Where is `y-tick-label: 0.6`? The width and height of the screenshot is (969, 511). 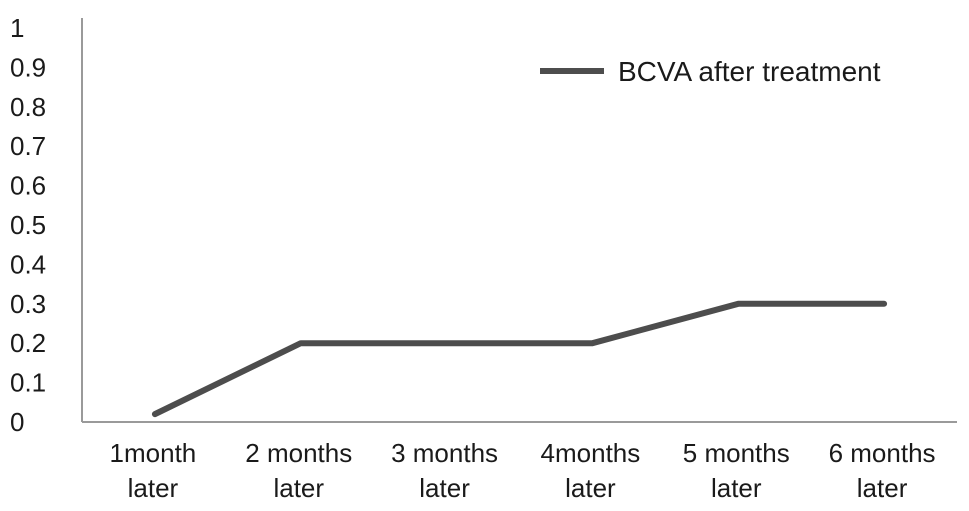 y-tick-label: 0.6 is located at coordinates (28, 186).